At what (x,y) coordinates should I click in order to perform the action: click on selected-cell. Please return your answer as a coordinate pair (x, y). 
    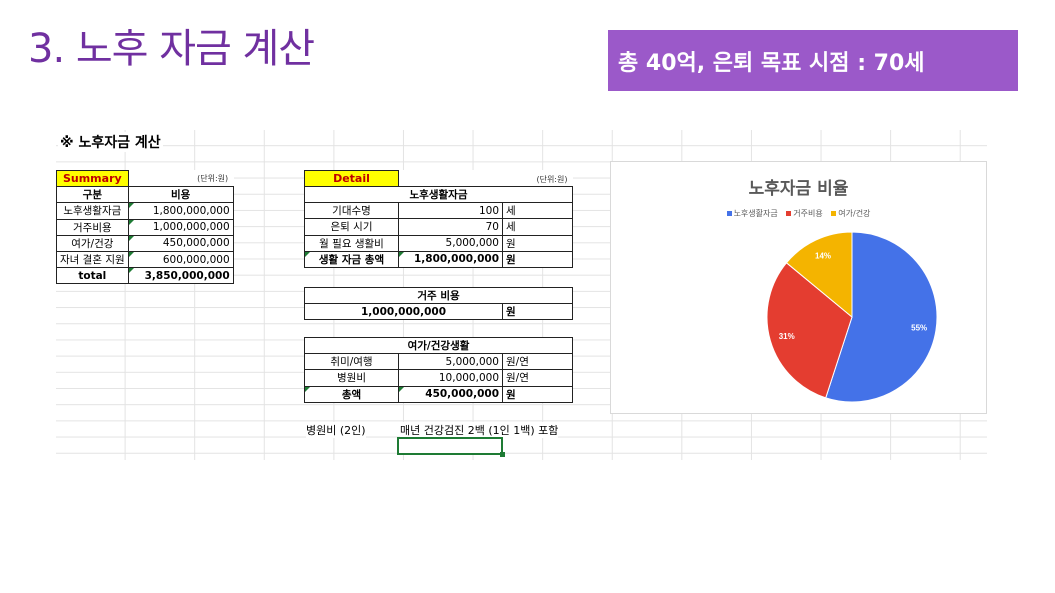
    Looking at the image, I should click on (451, 447).